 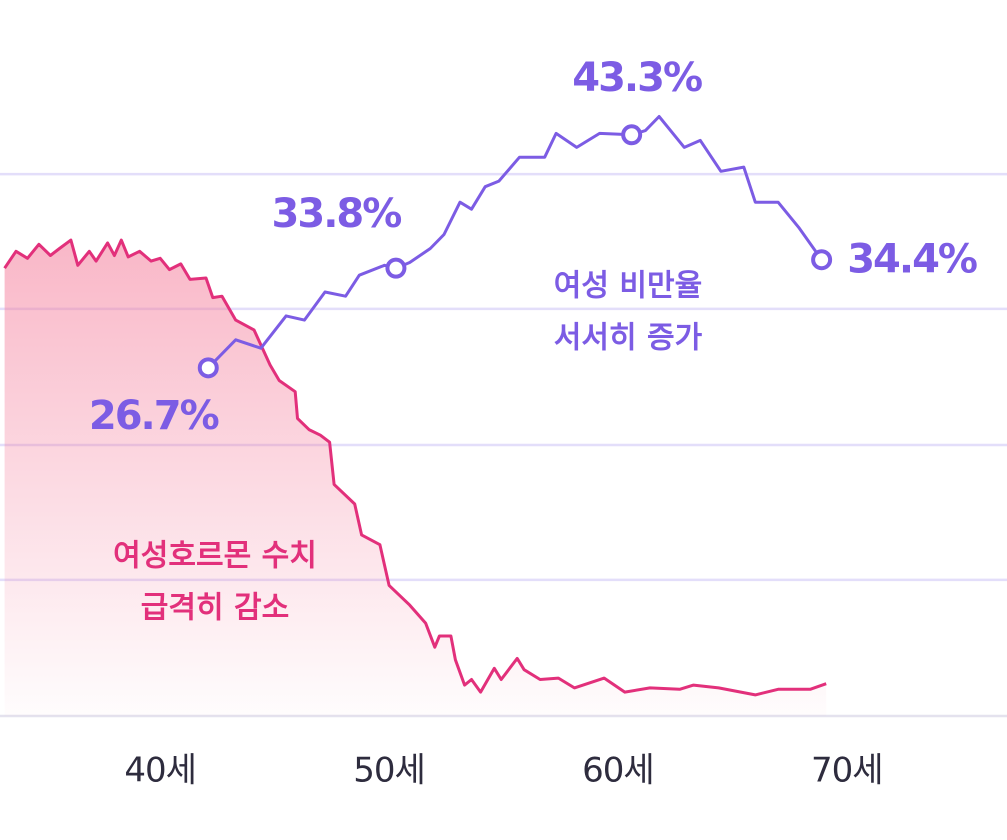 I want to click on data-label: 34.4%, so click(x=912, y=260).